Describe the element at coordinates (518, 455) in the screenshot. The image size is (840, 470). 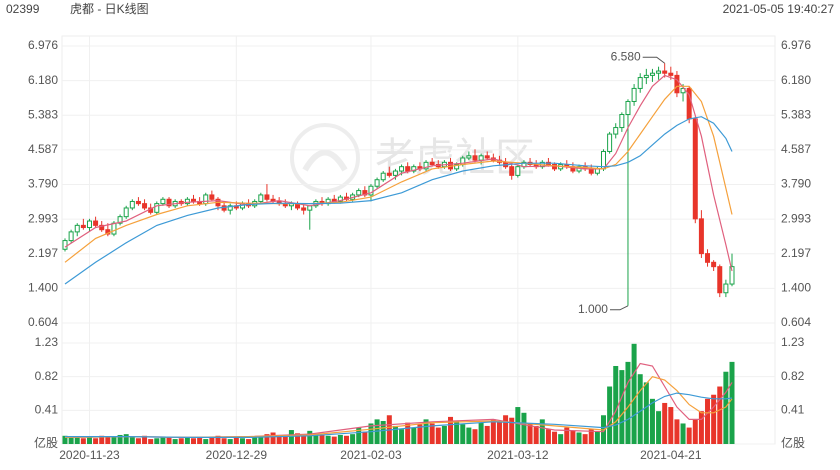
I see `x-tick-label: 2021-03-12` at that location.